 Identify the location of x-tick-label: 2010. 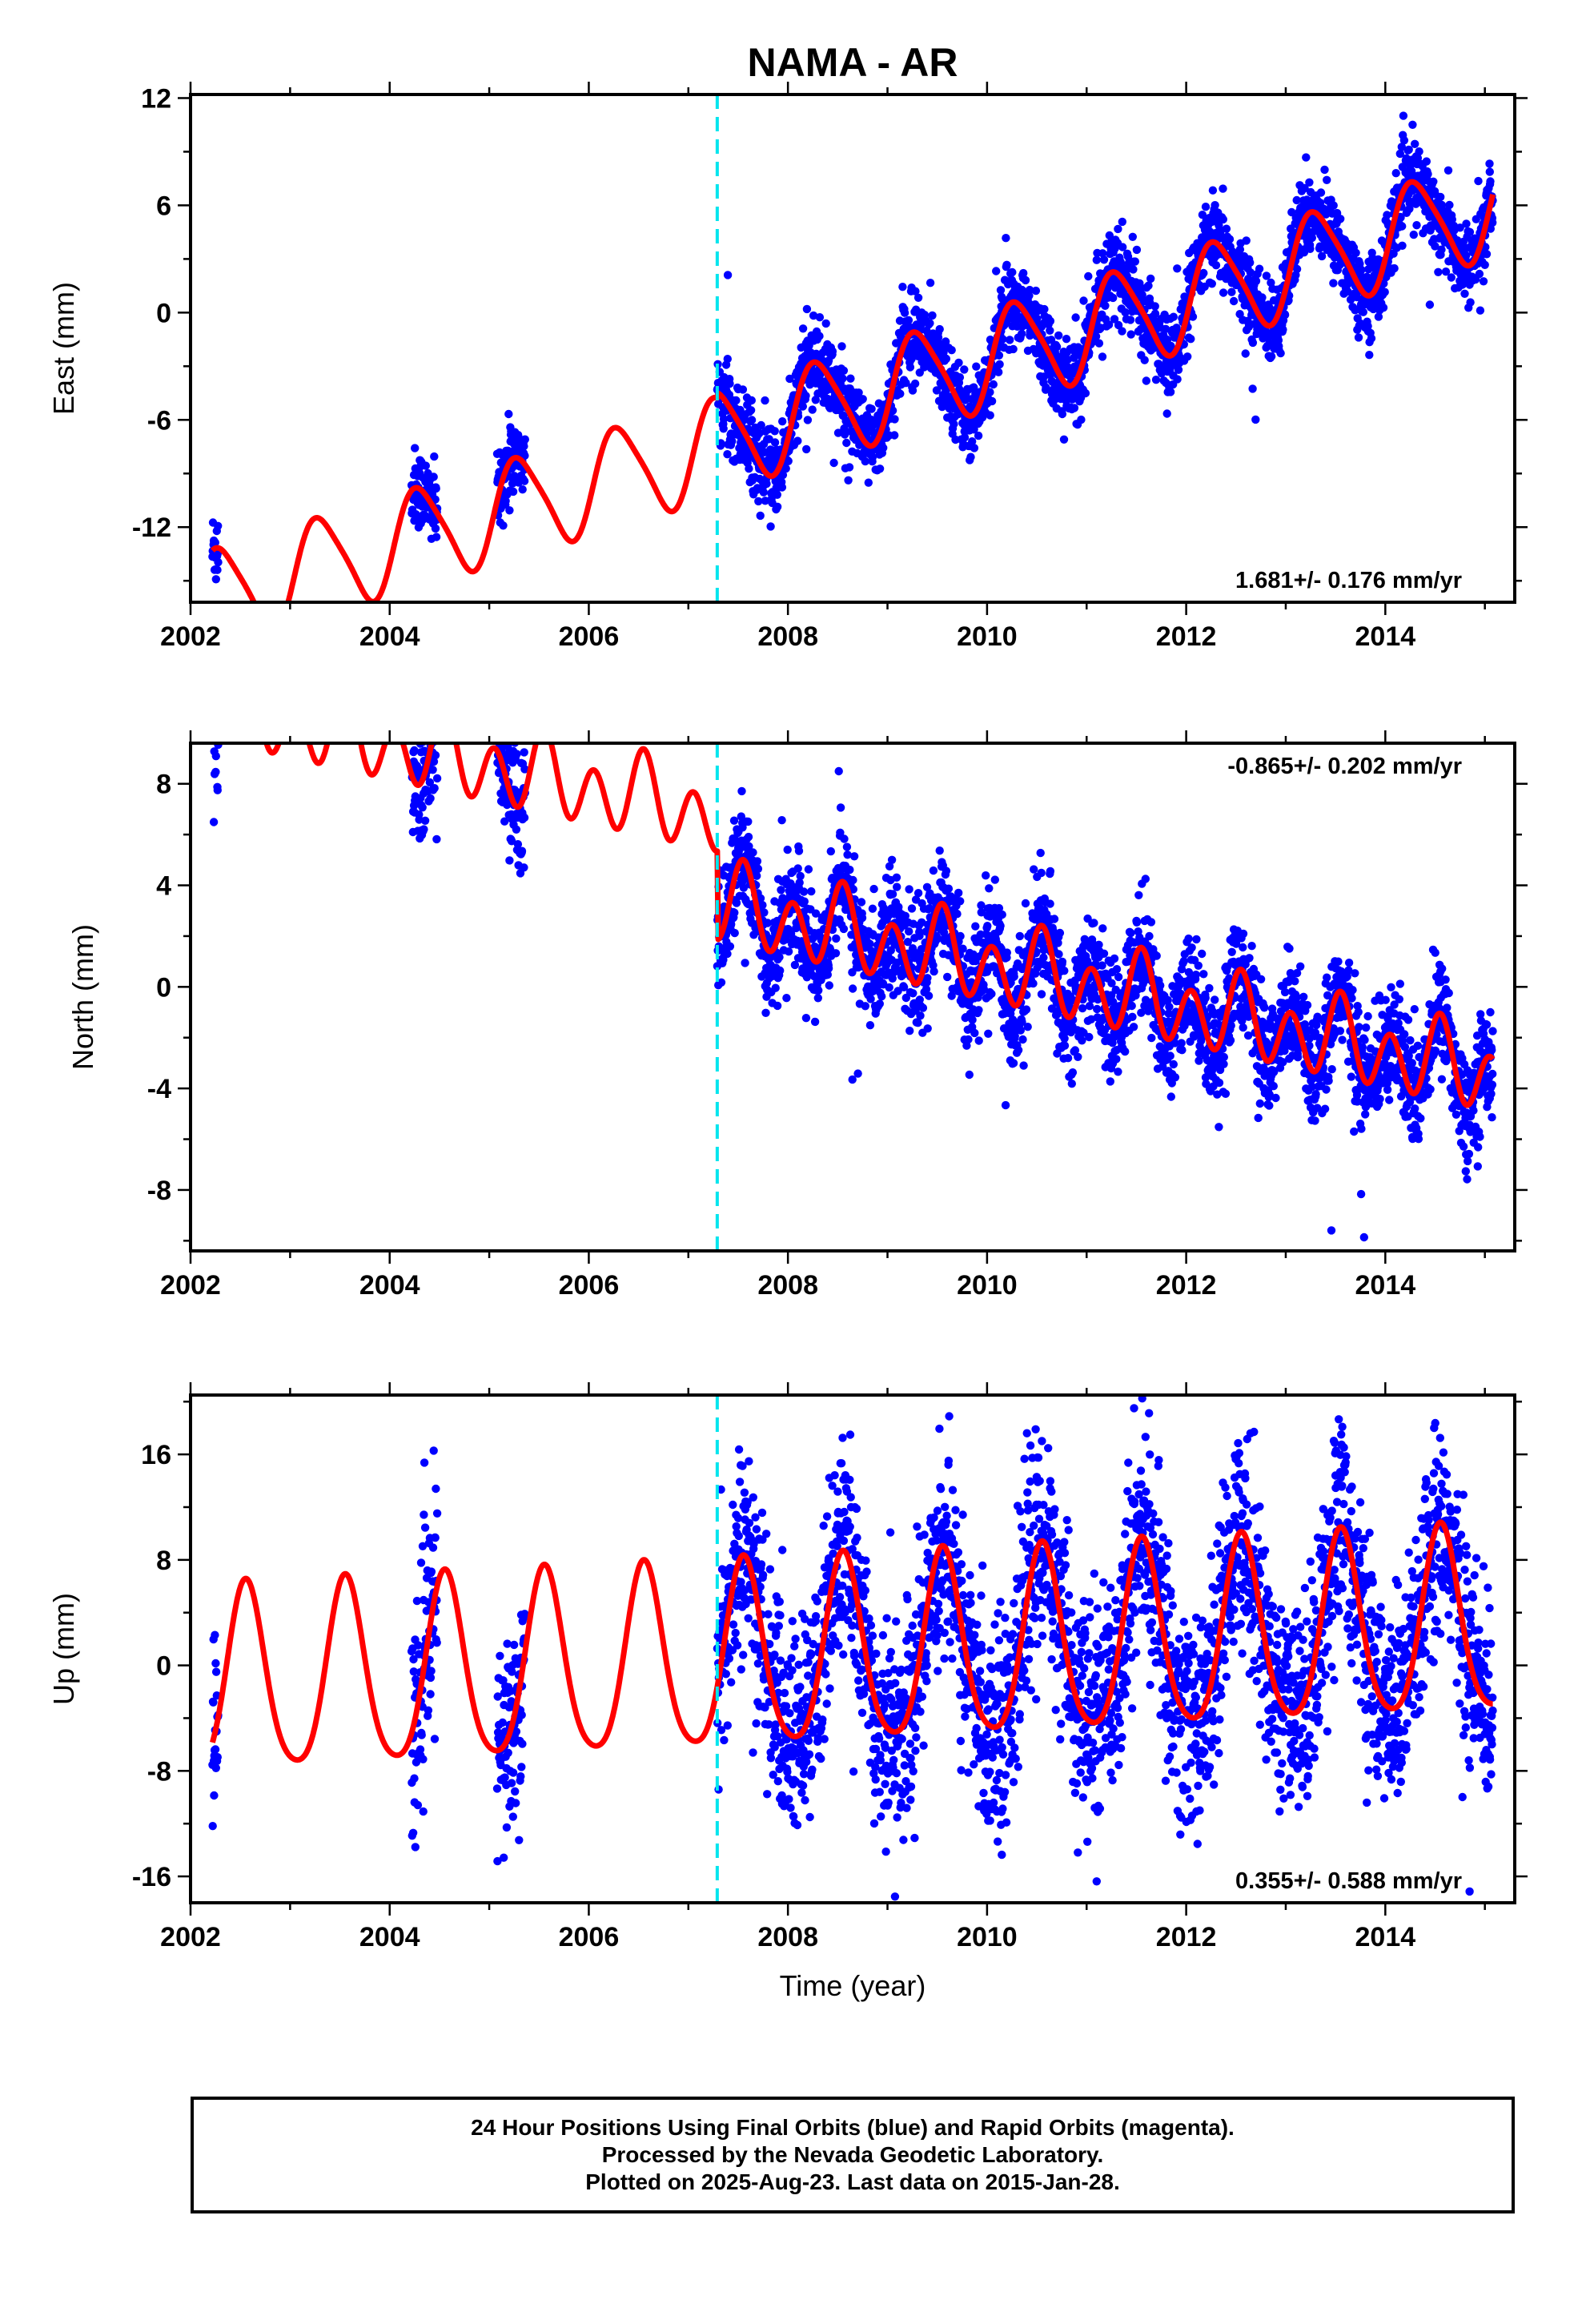
(987, 636).